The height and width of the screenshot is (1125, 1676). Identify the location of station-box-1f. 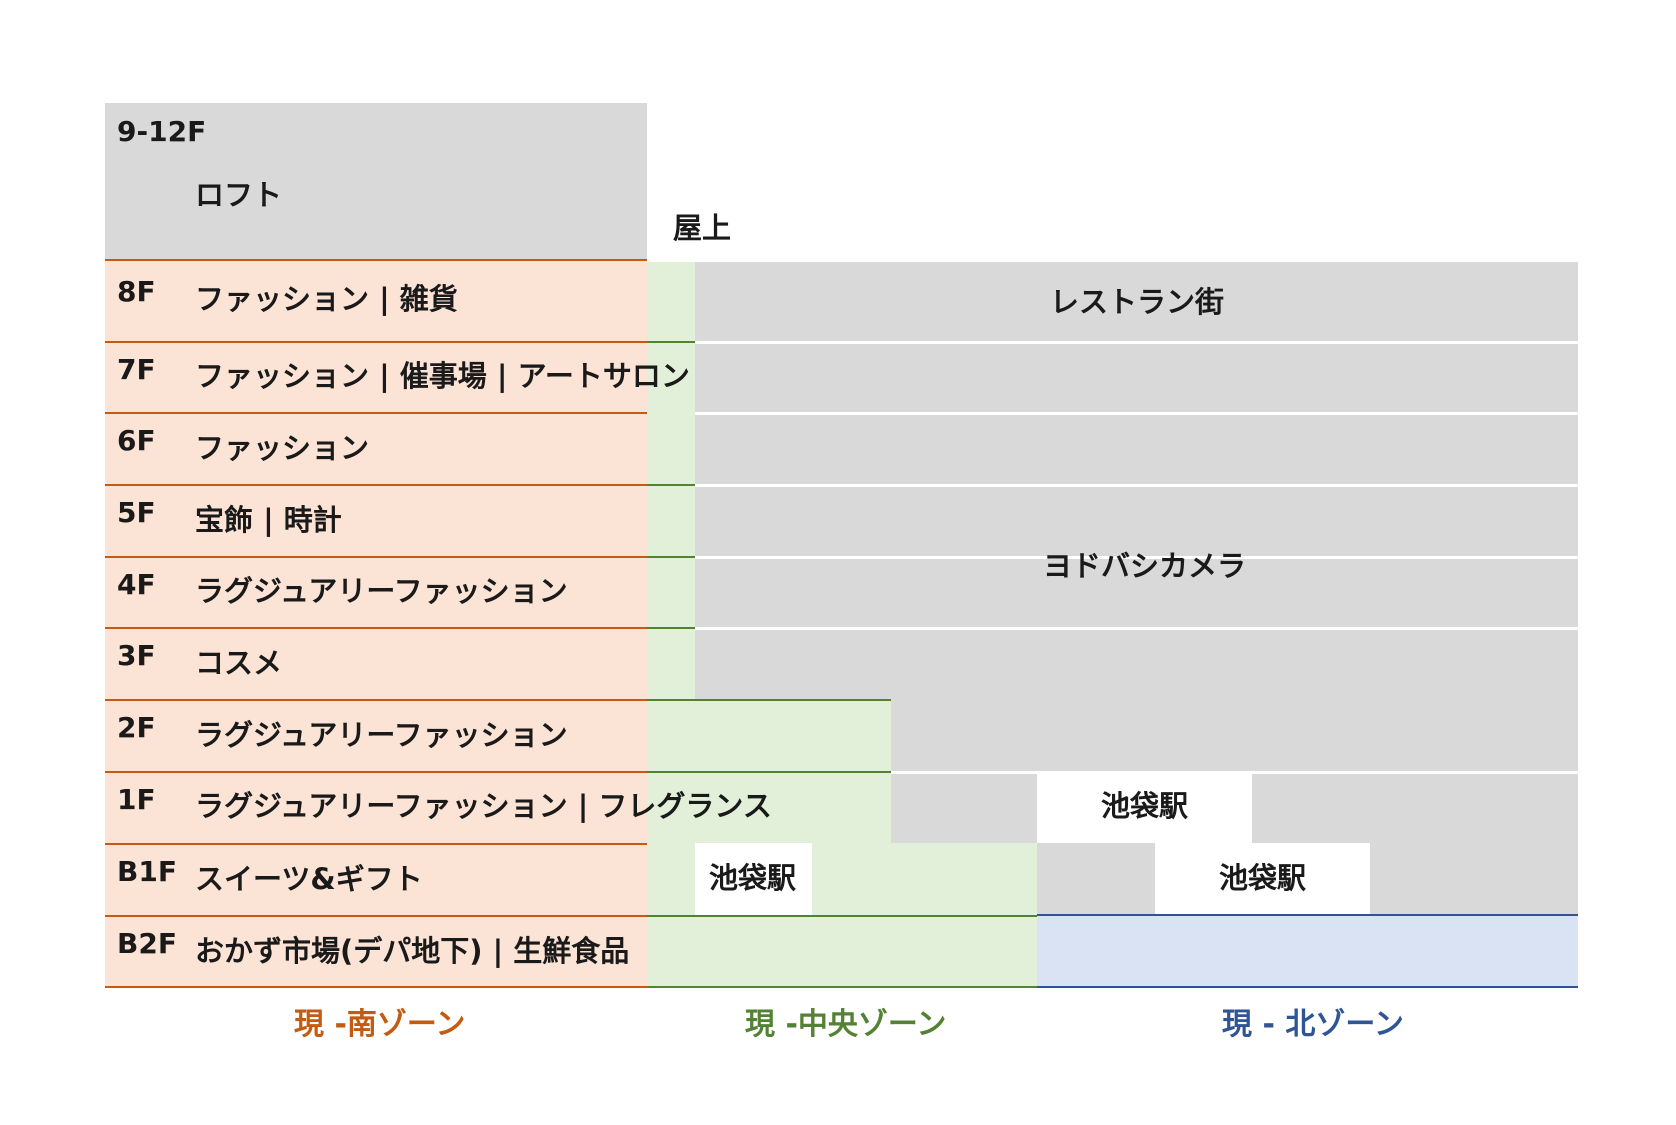
(1144, 807).